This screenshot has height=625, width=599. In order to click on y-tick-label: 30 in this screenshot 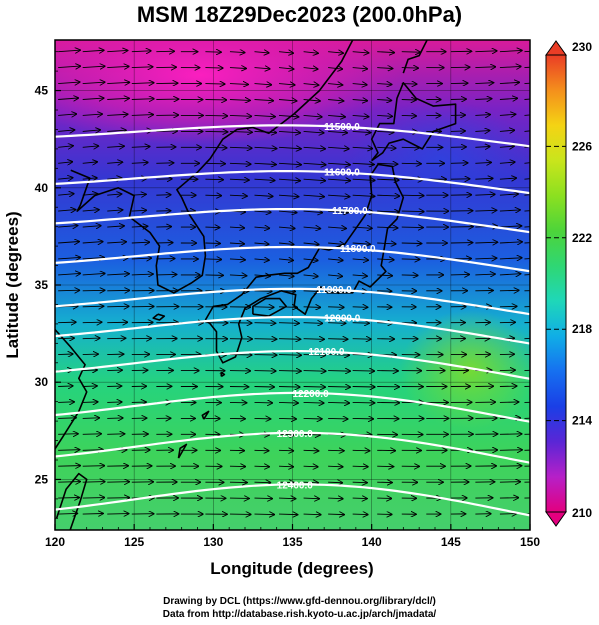, I will do `click(42, 382)`.